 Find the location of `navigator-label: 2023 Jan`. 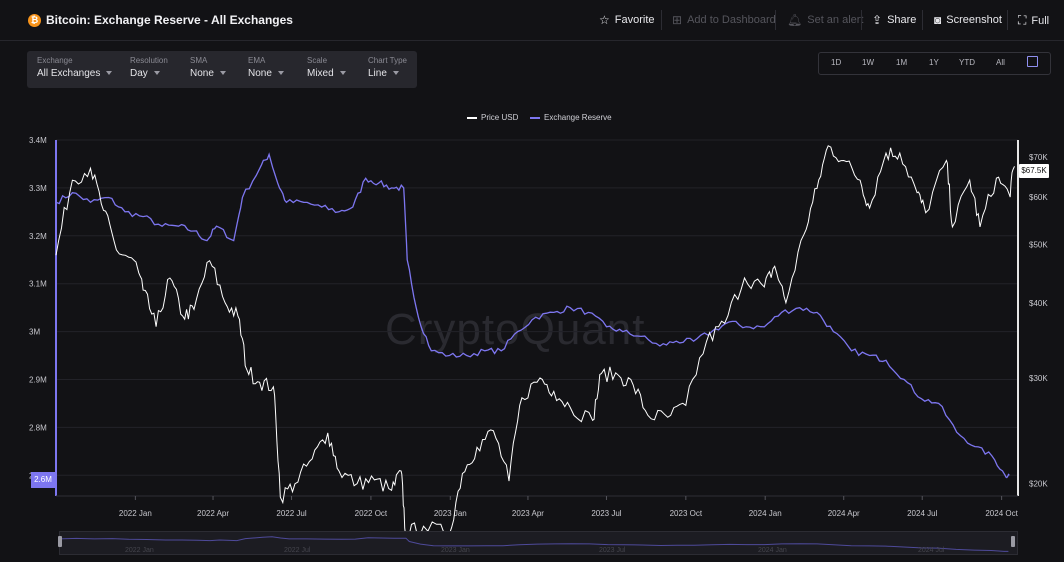

navigator-label: 2023 Jan is located at coordinates (455, 550).